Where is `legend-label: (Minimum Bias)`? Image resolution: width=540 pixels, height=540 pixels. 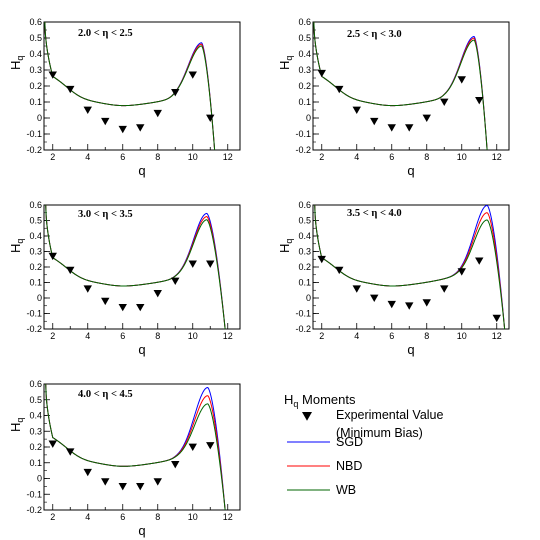 legend-label: (Minimum Bias) is located at coordinates (379, 433).